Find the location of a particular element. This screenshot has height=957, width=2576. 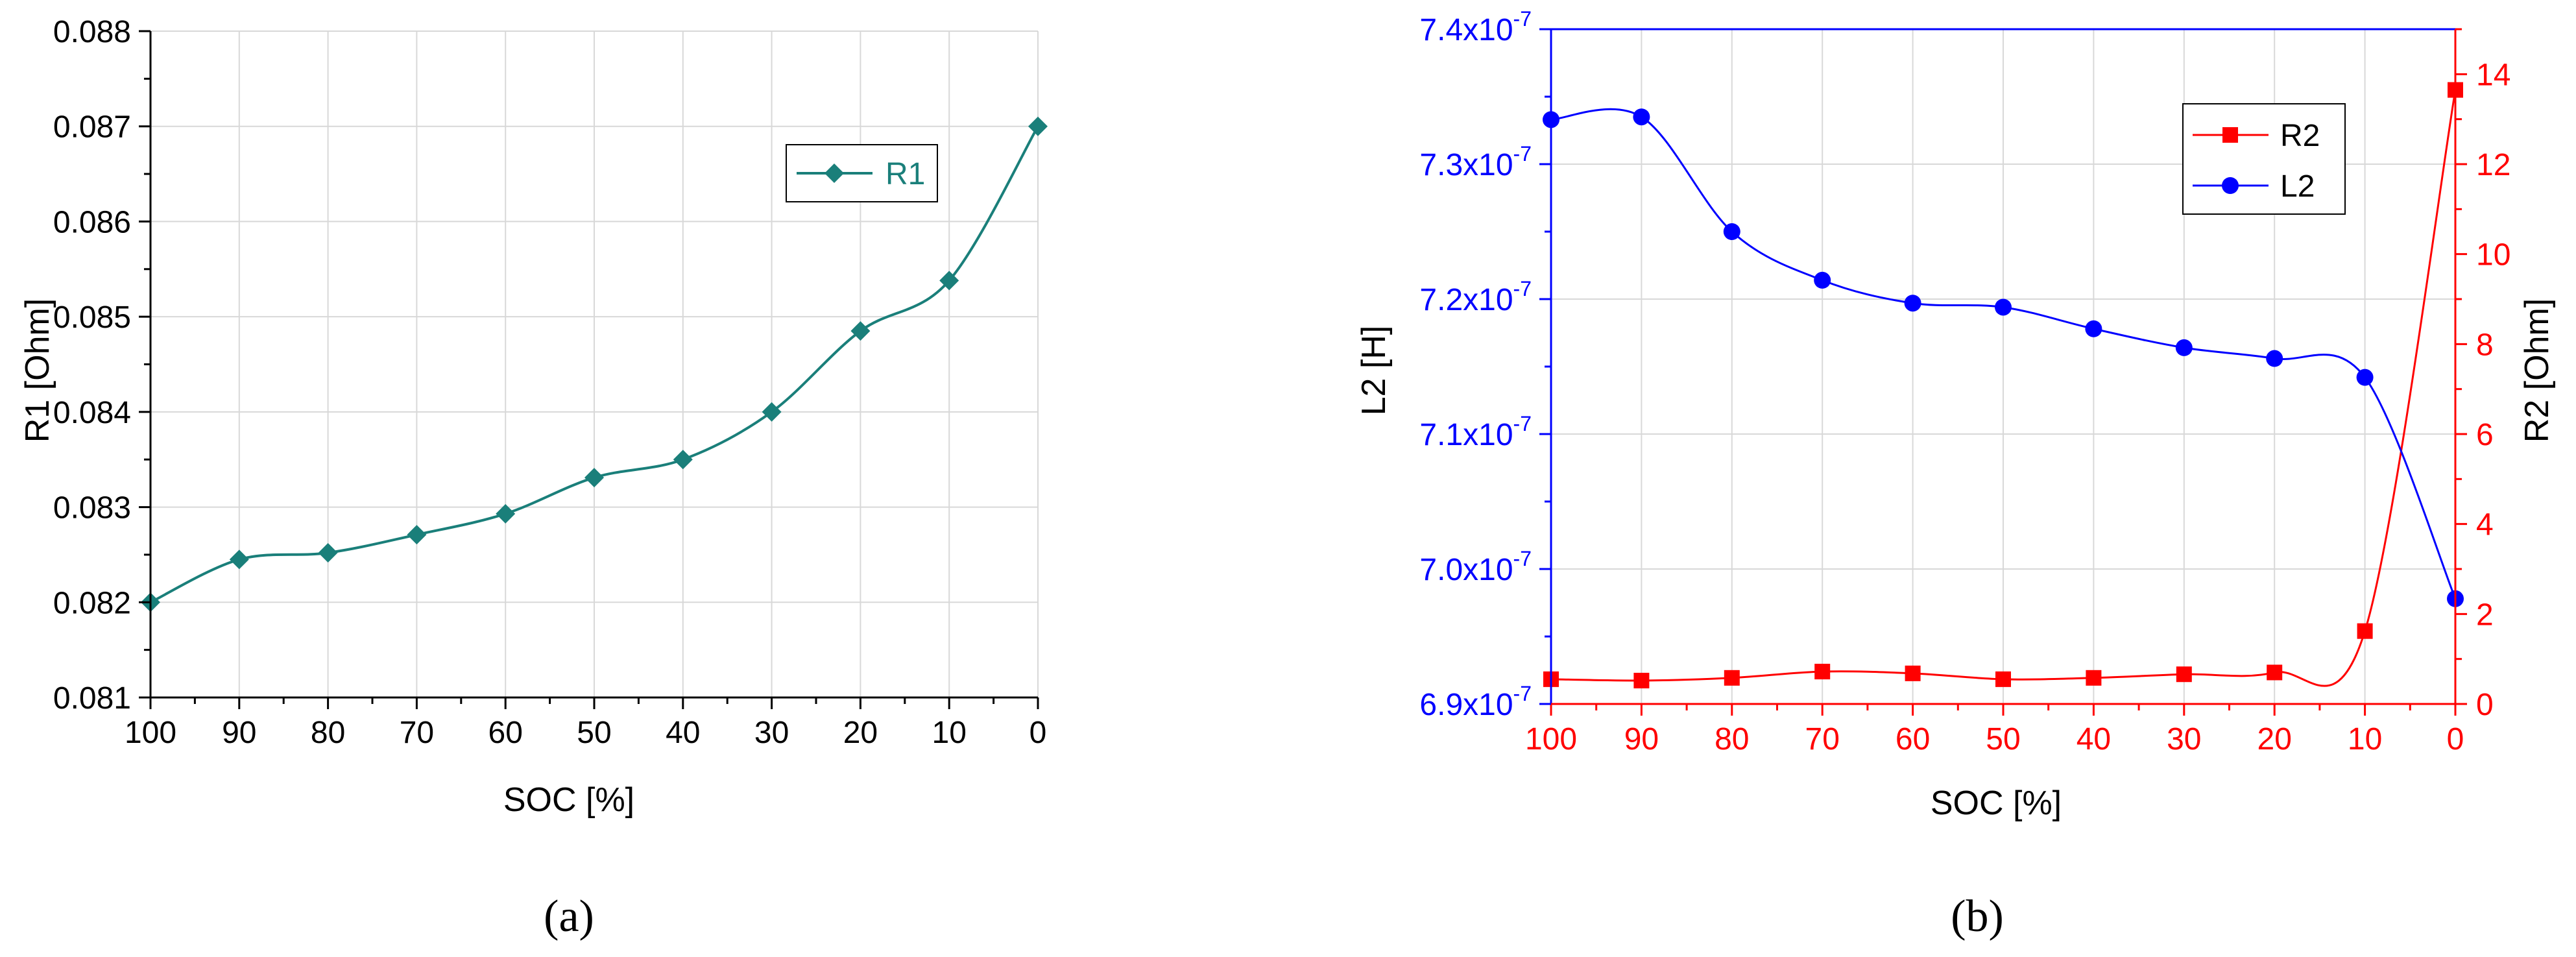

chart-a-caption: (a) is located at coordinates (569, 916).